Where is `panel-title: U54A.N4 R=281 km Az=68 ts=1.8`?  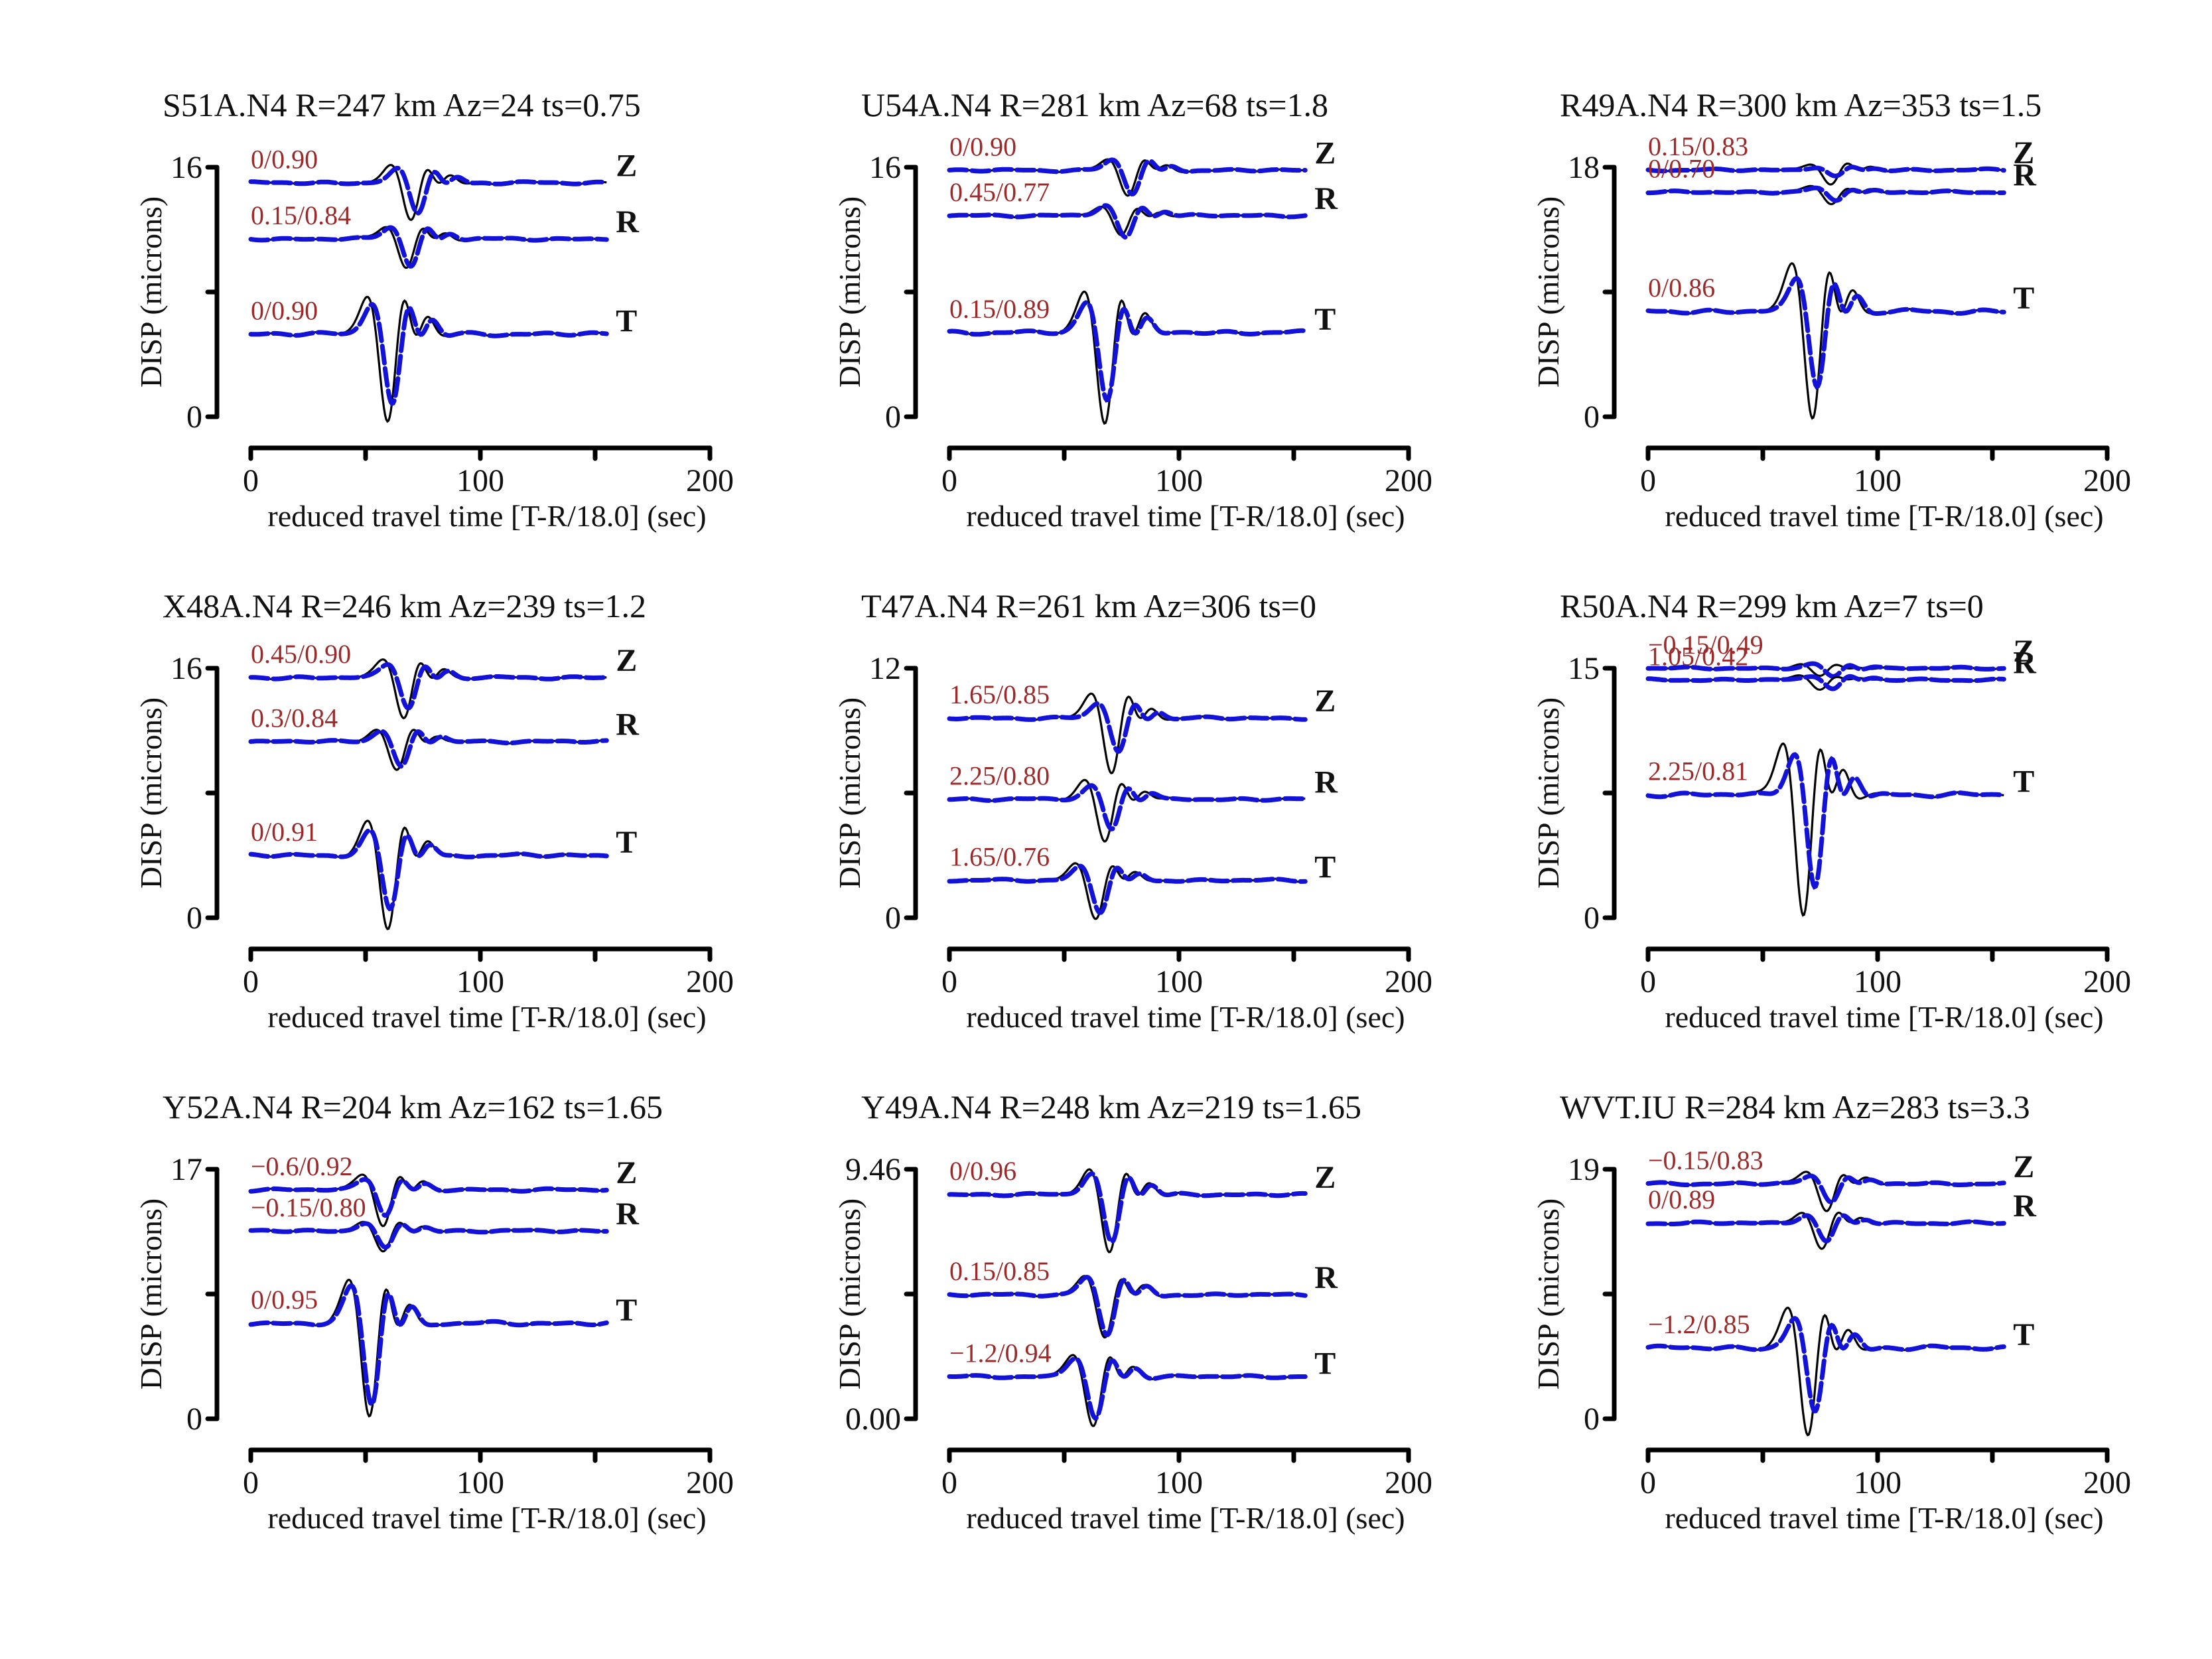
panel-title: U54A.N4 R=281 km Az=68 ts=1.8 is located at coordinates (1094, 104).